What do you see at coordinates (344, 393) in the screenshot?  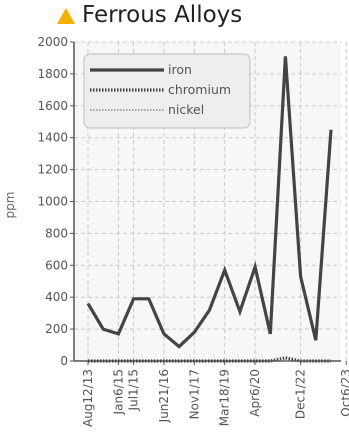 I see `x-tick-label: Oct6/23` at bounding box center [344, 393].